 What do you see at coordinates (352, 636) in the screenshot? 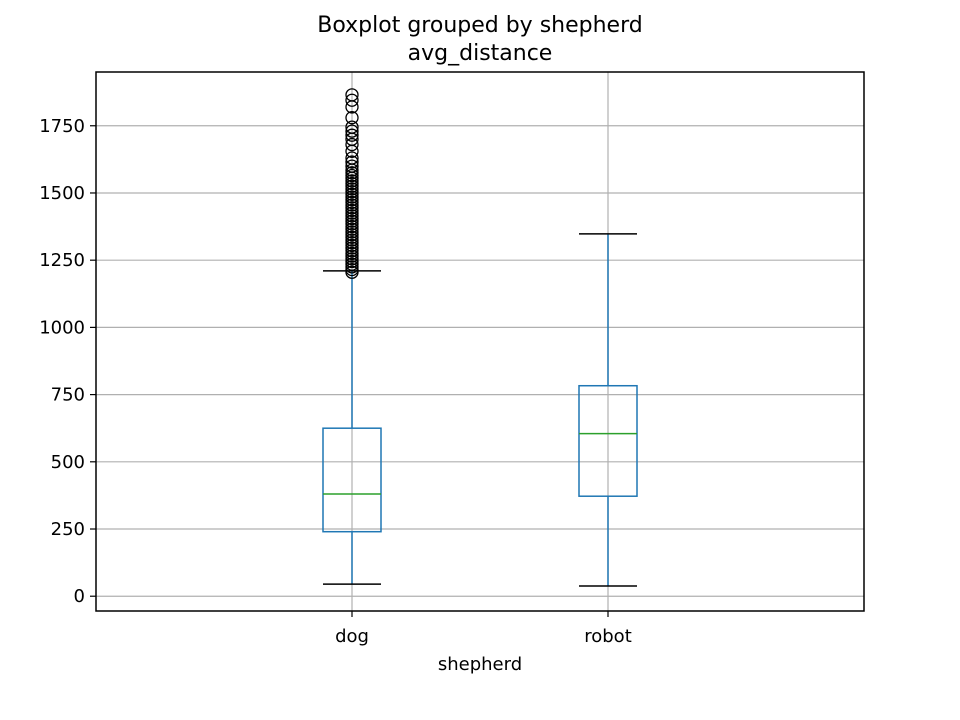
I see `x-tick-label: dog` at bounding box center [352, 636].